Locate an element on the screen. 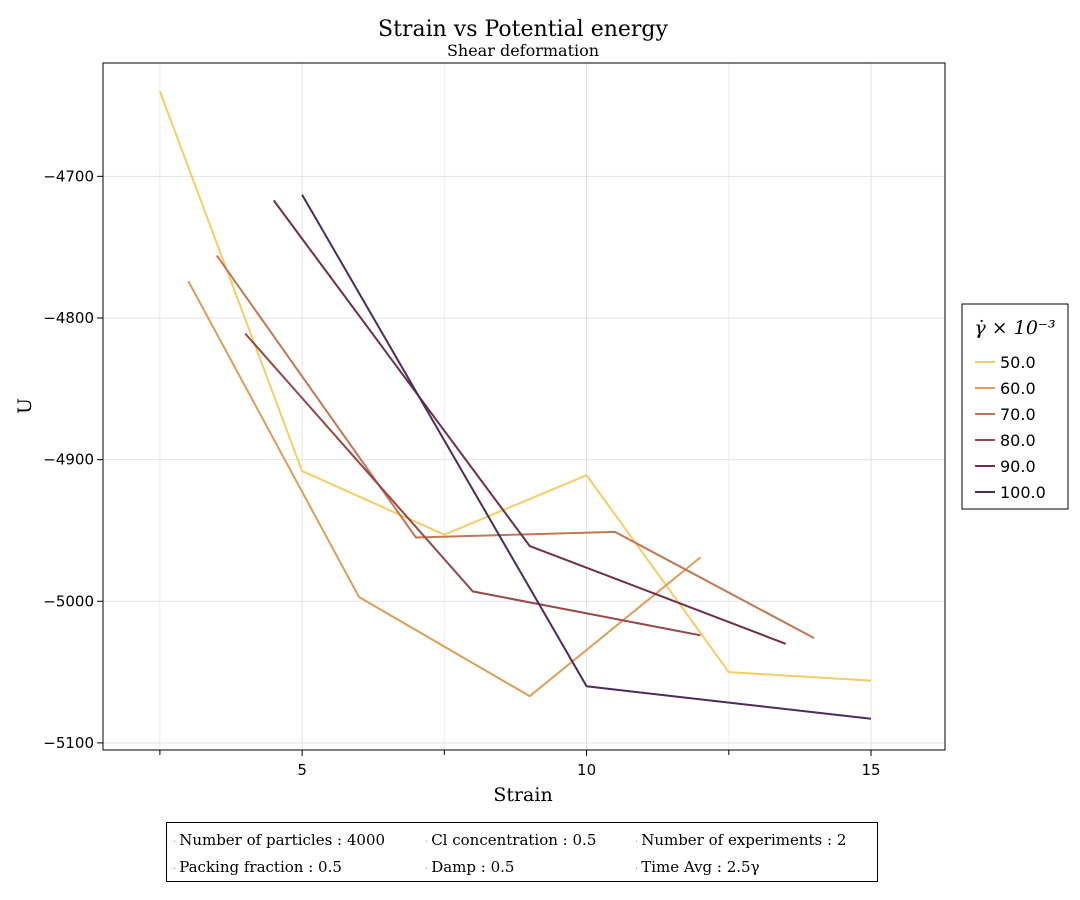 Image resolution: width=1080 pixels, height=900 pixels. param-cl-concentration: · Cl concentration : 0.5 is located at coordinates (511, 840).